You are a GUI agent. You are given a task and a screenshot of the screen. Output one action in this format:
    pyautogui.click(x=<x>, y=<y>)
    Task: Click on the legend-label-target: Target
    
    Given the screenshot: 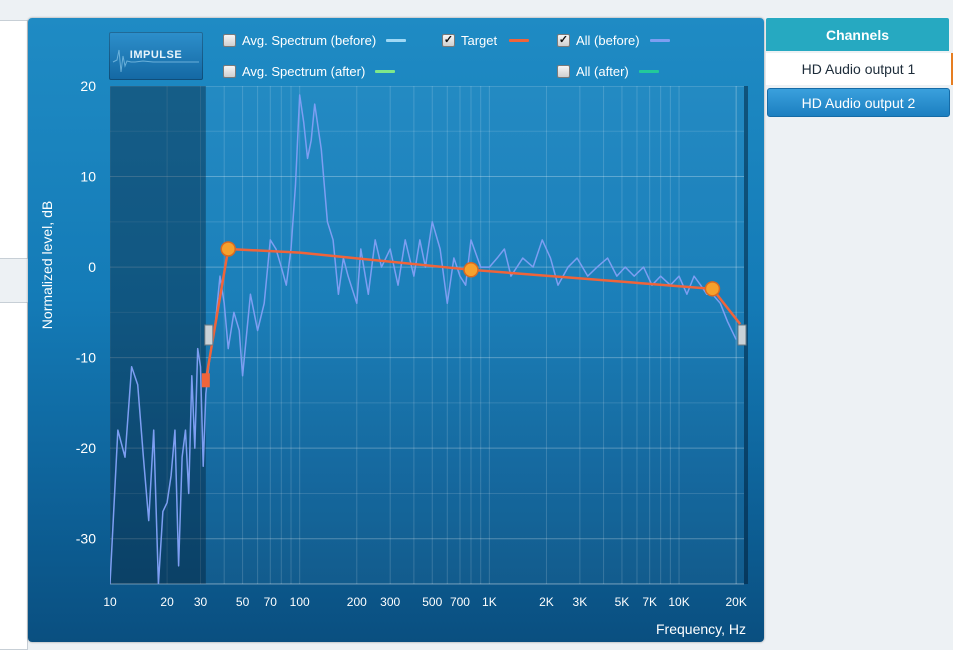 What is the action you would take?
    pyautogui.click(x=479, y=40)
    